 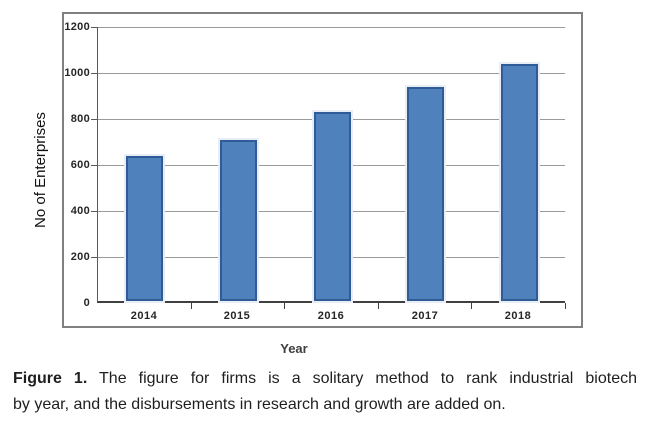 What do you see at coordinates (144, 228) in the screenshot?
I see `bar-2014` at bounding box center [144, 228].